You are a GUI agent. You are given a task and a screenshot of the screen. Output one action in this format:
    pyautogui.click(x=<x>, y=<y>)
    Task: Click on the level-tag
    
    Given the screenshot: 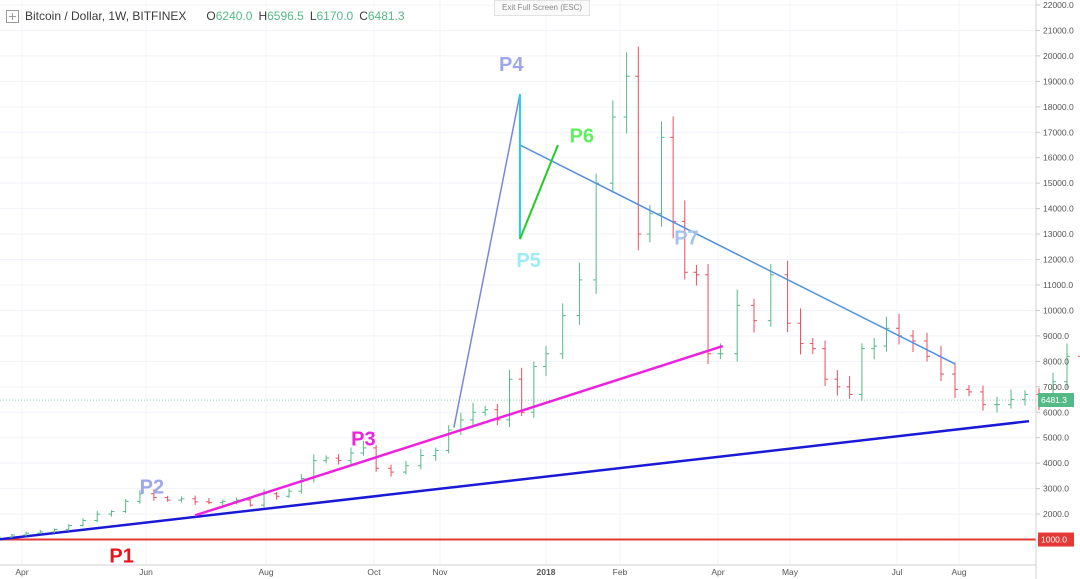 What is the action you would take?
    pyautogui.click(x=1056, y=539)
    